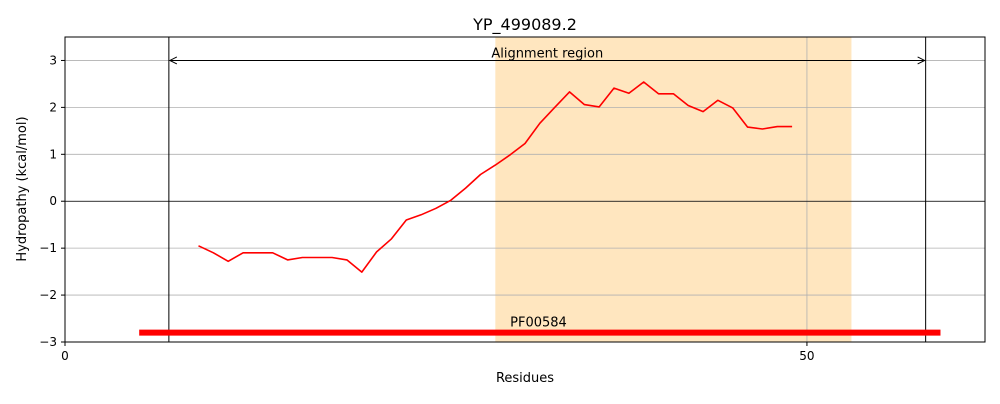 This screenshot has height=404, width=1000. What do you see at coordinates (48, 295) in the screenshot?
I see `y-tick-label: −2` at bounding box center [48, 295].